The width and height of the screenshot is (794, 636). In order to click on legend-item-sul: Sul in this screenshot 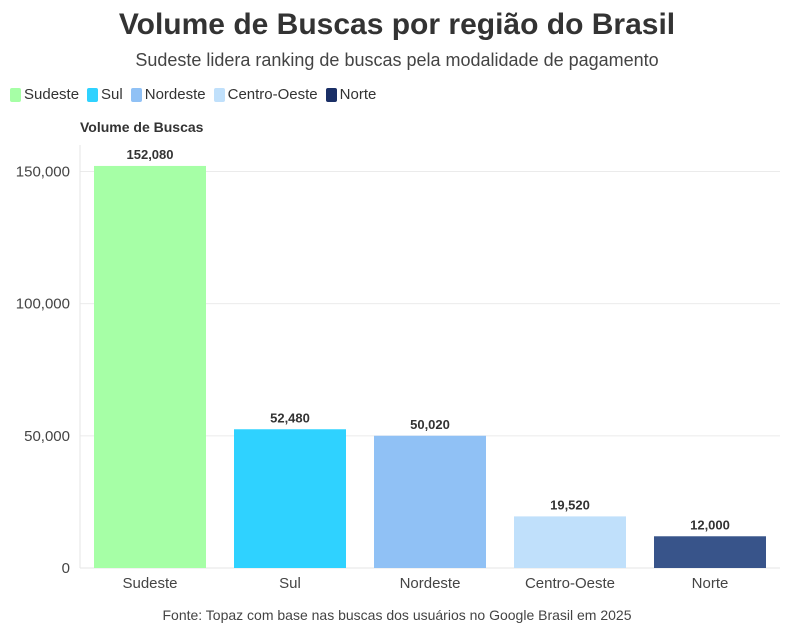, I will do `click(105, 94)`.